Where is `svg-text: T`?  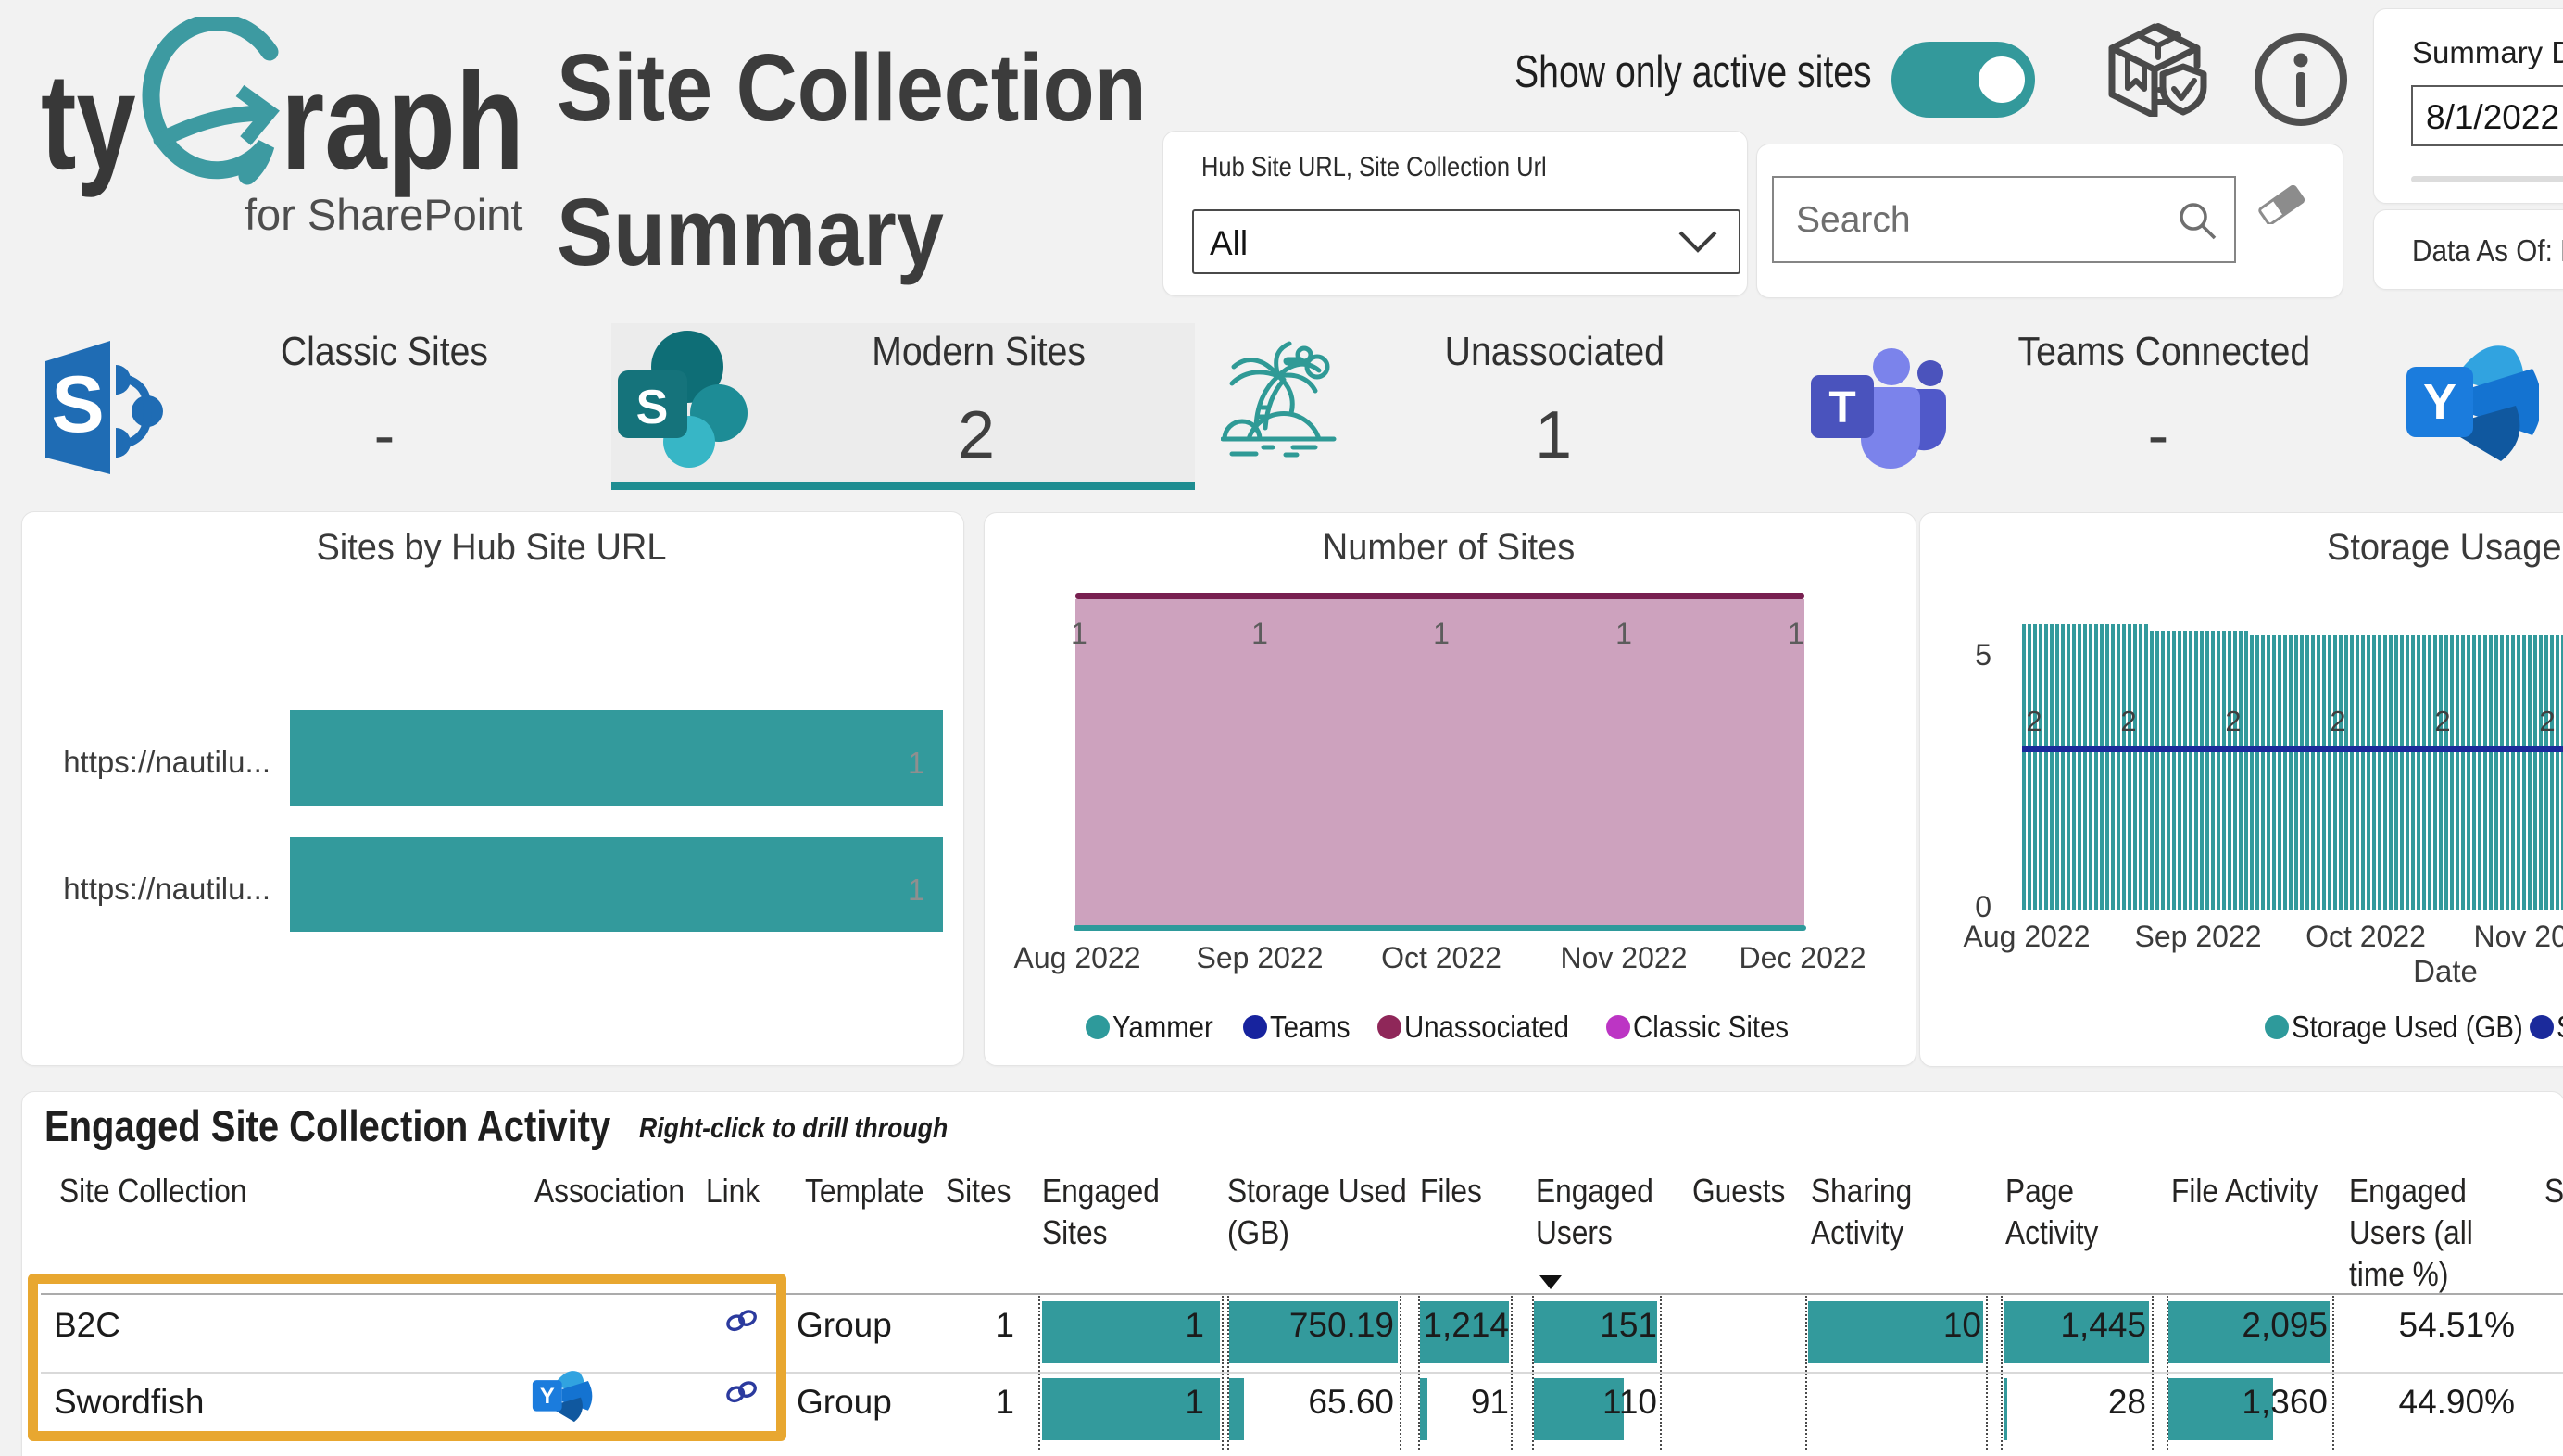 svg-text: T is located at coordinates (1842, 408).